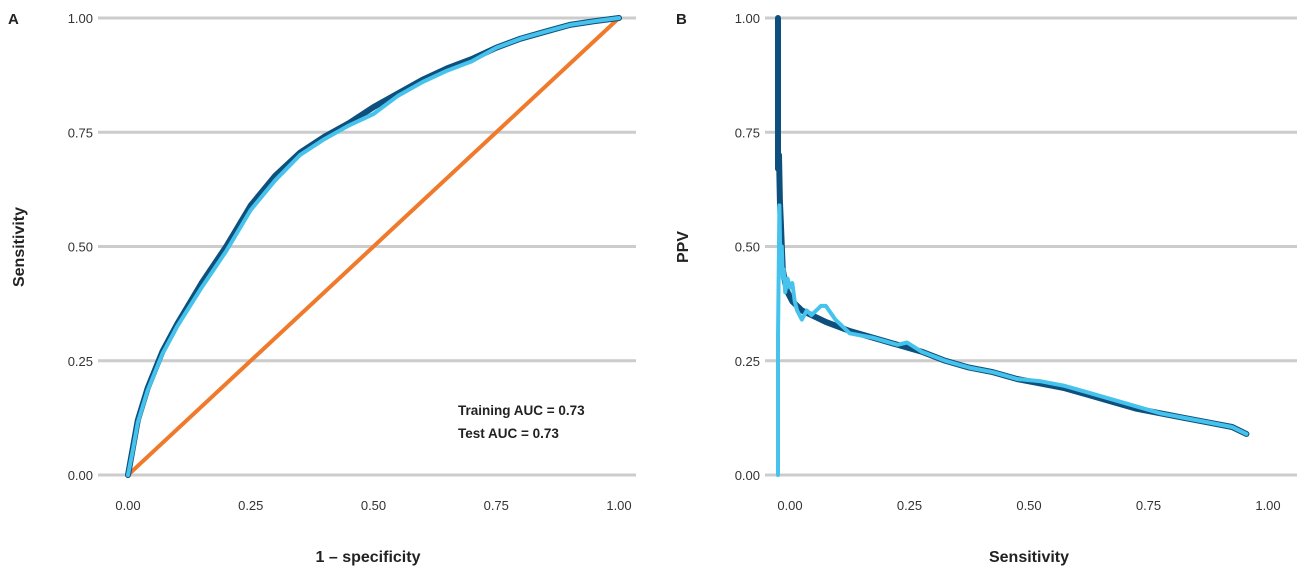  Describe the element at coordinates (521, 410) in the screenshot. I see `training-auc-annotation: Training AUC = 0.73` at that location.